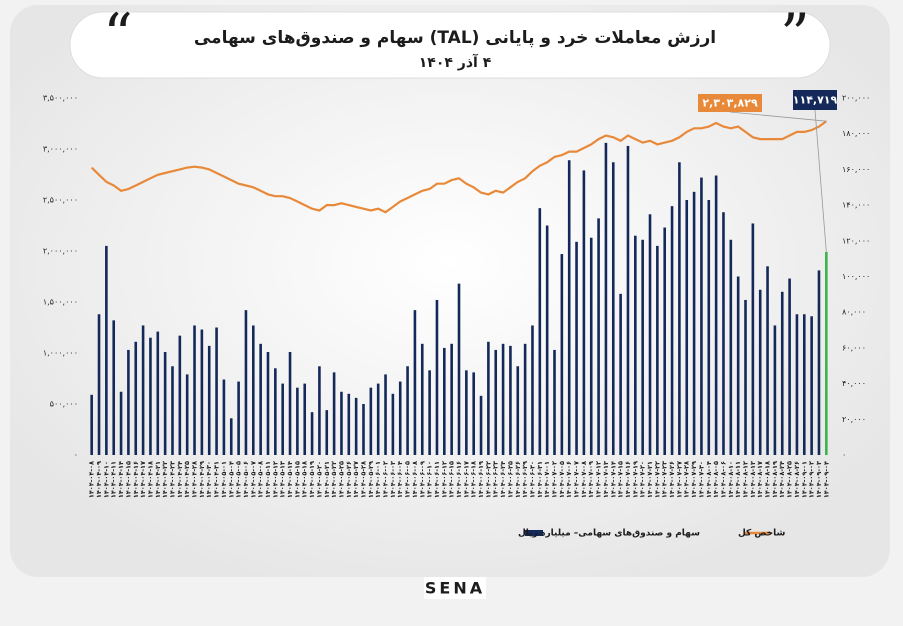  I want to click on x-tick-label: ۱۴۰۴-۰۶-۱۲, so click(444, 479).